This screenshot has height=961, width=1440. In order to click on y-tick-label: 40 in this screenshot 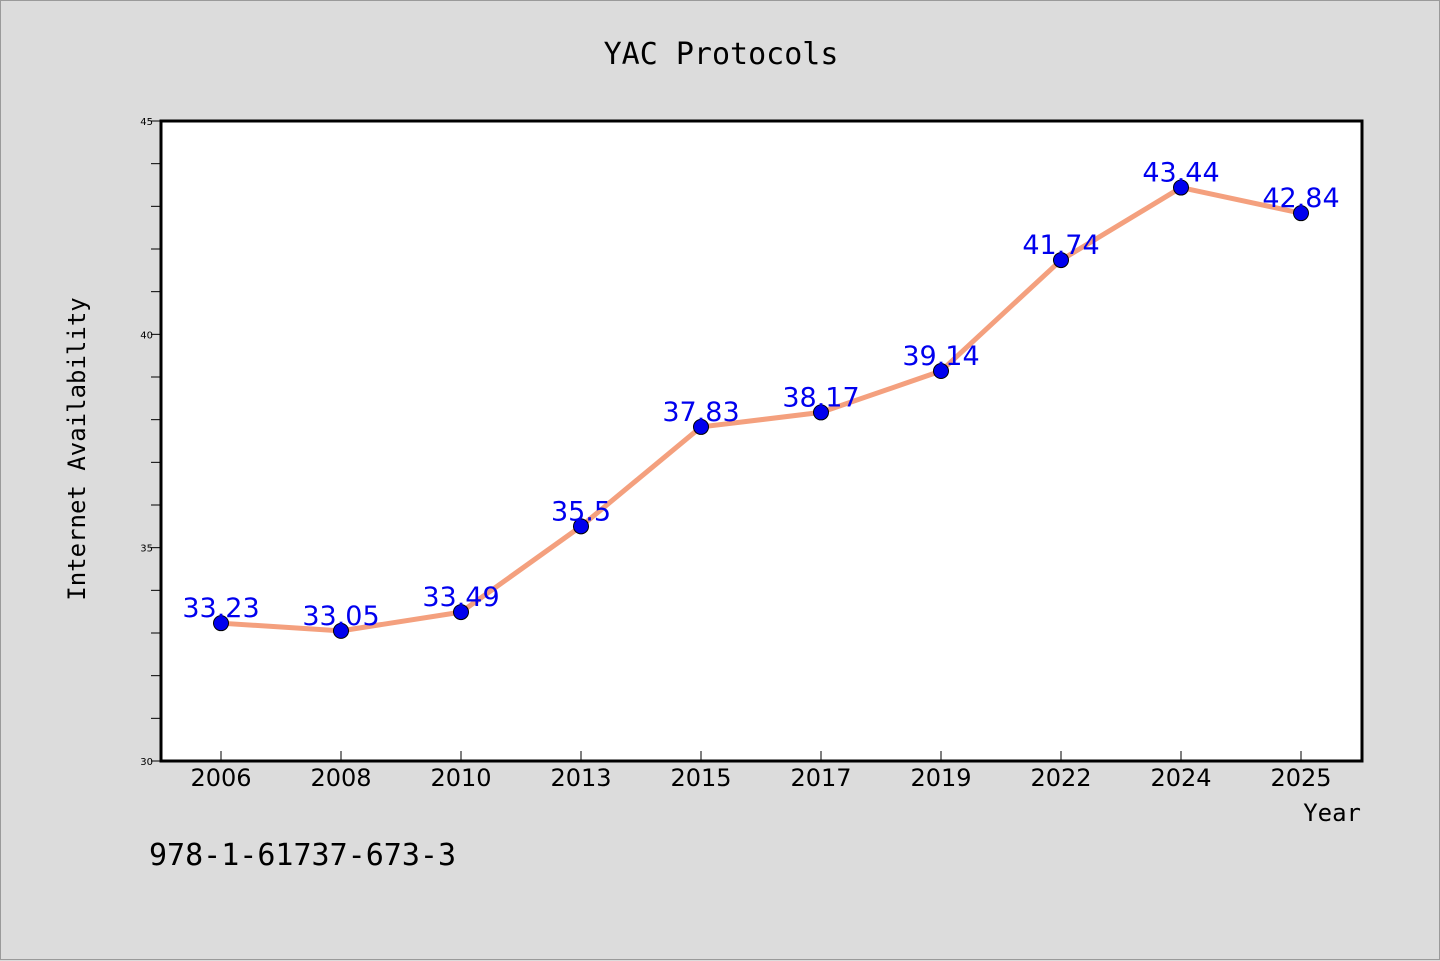, I will do `click(146, 335)`.